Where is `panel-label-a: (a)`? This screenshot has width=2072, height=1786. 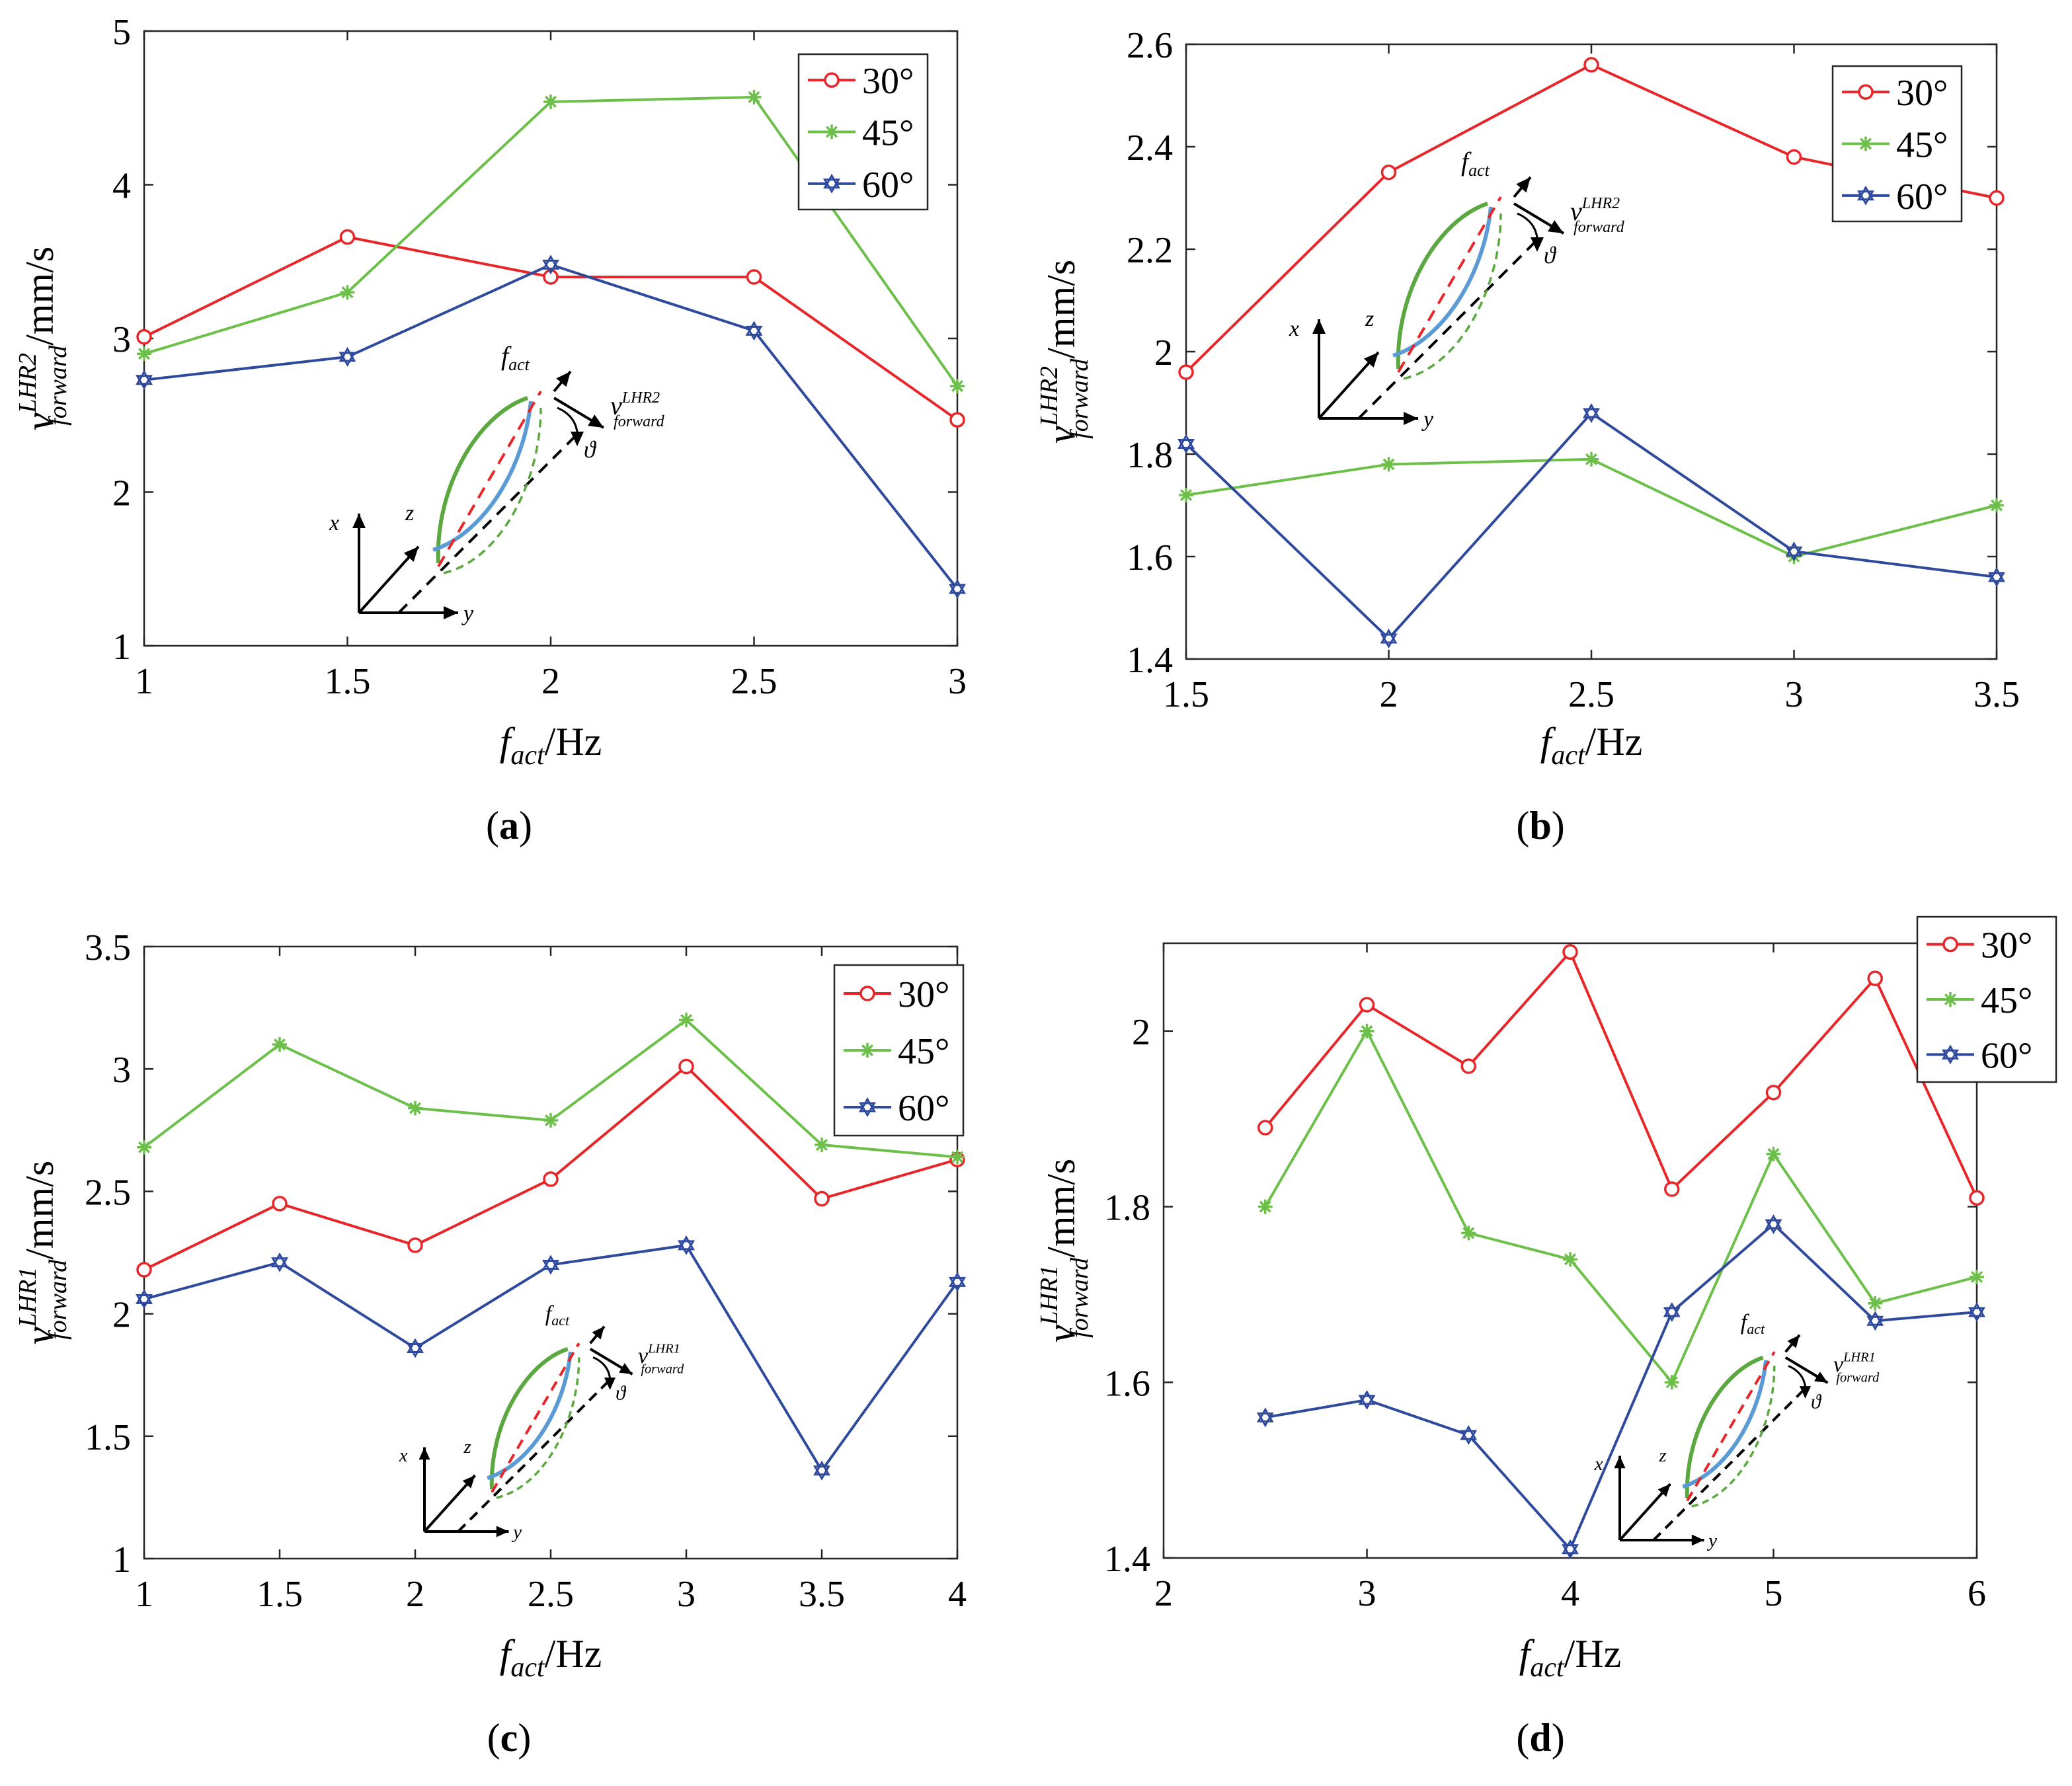 panel-label-a: (a) is located at coordinates (509, 825).